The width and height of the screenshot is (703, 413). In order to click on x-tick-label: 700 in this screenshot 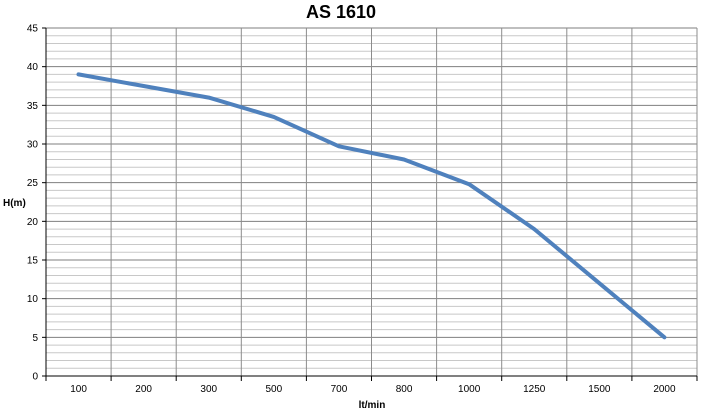, I will do `click(339, 389)`.